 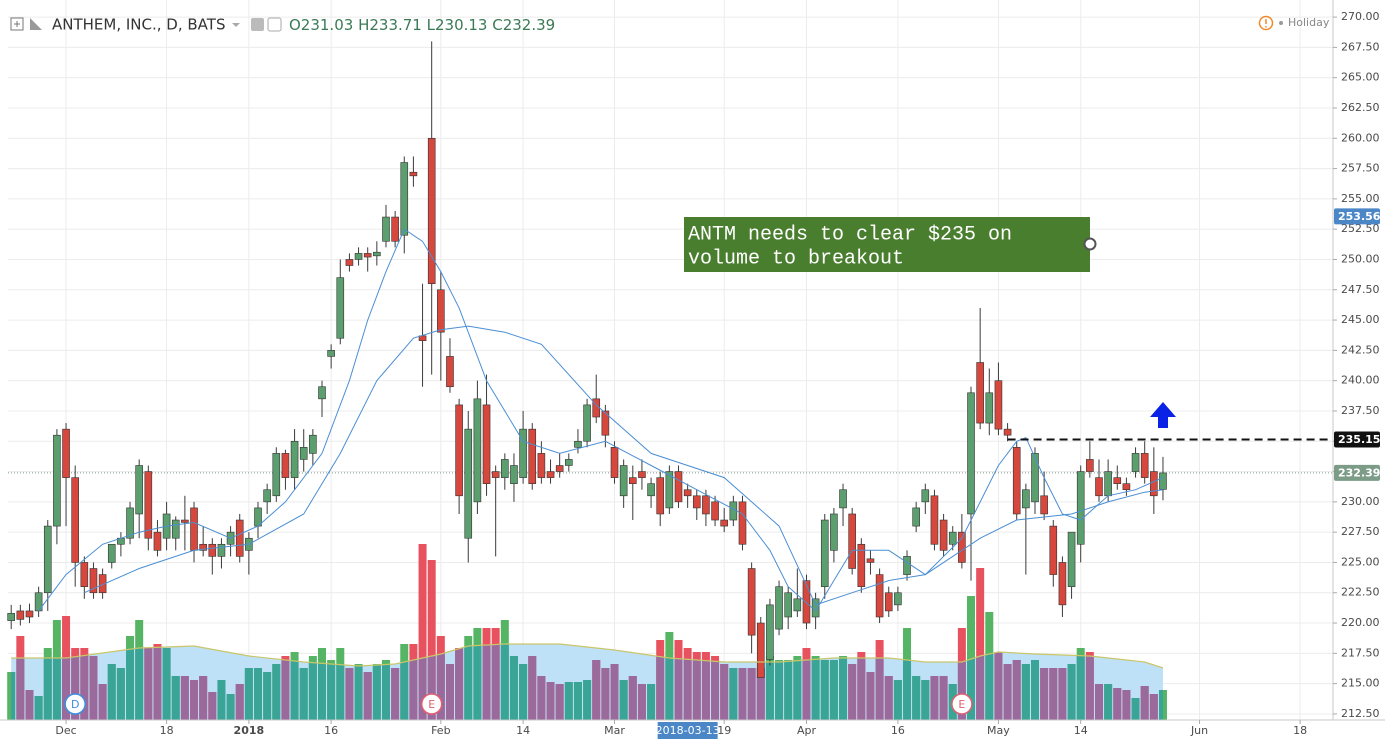 What do you see at coordinates (898, 730) in the screenshot?
I see `x-tick-label: 16` at bounding box center [898, 730].